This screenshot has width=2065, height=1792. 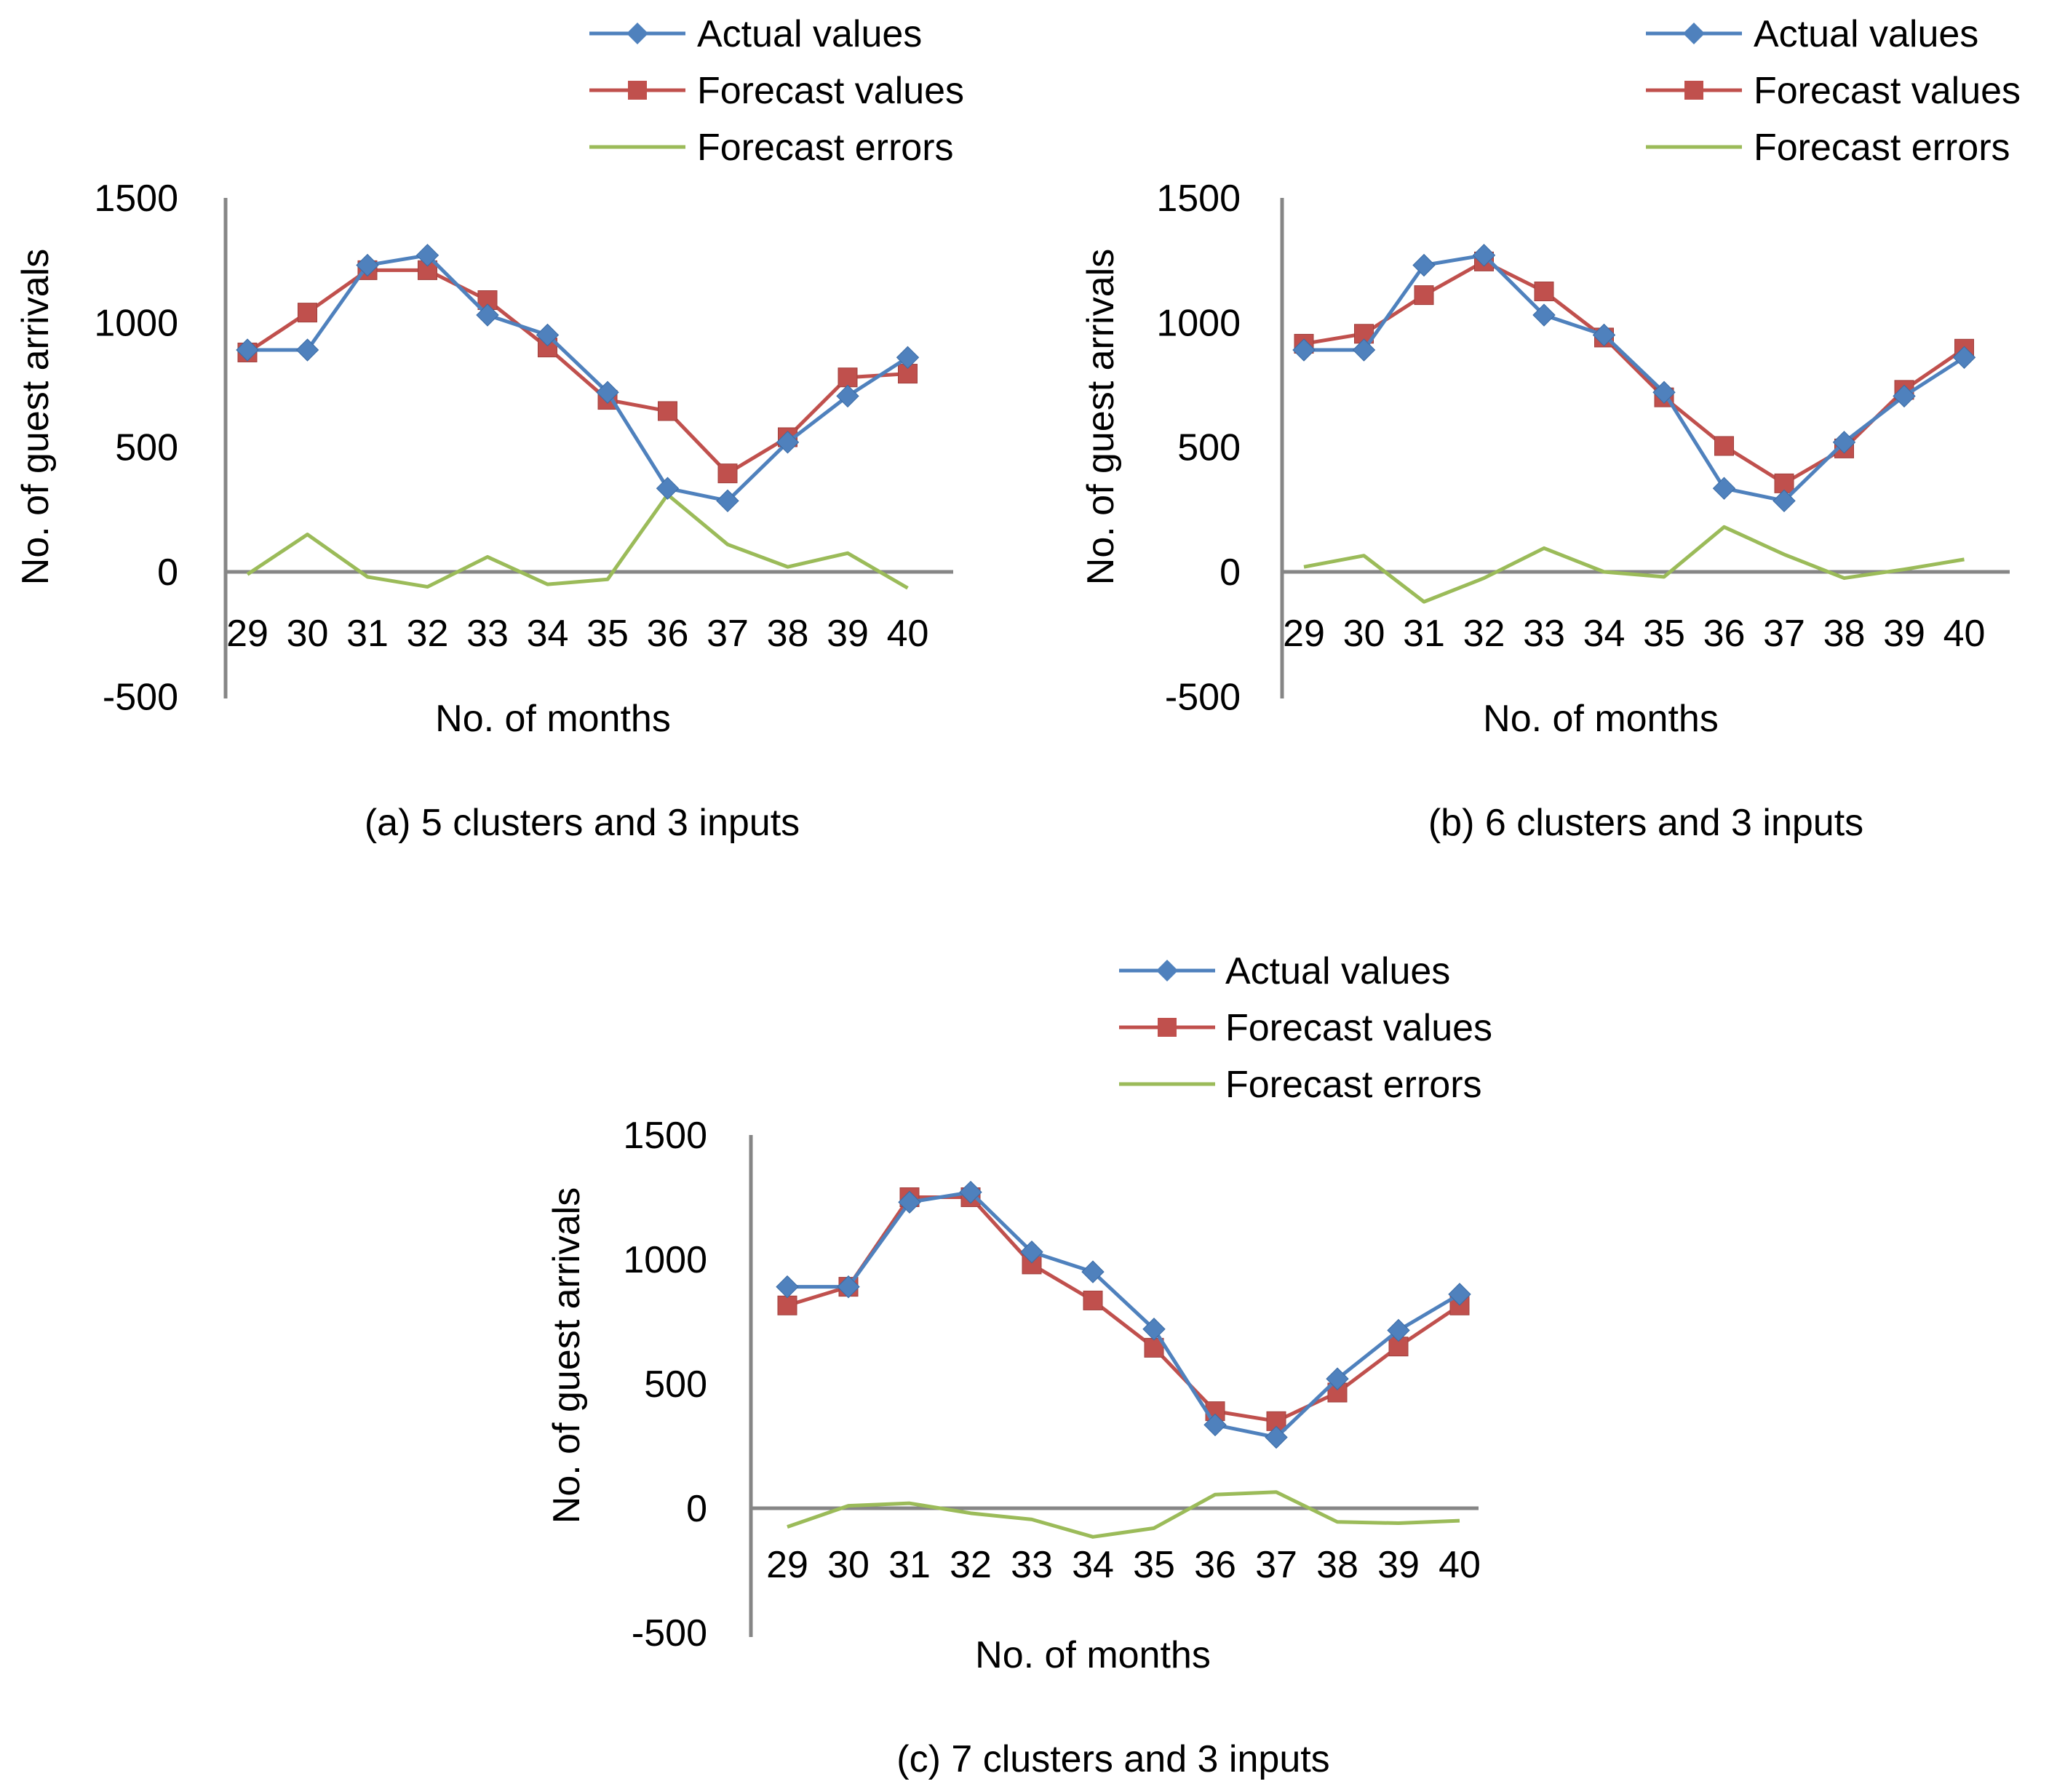 I want to click on figure-caption: (c) 7 clusters and 3 inputs, so click(x=1112, y=1759).